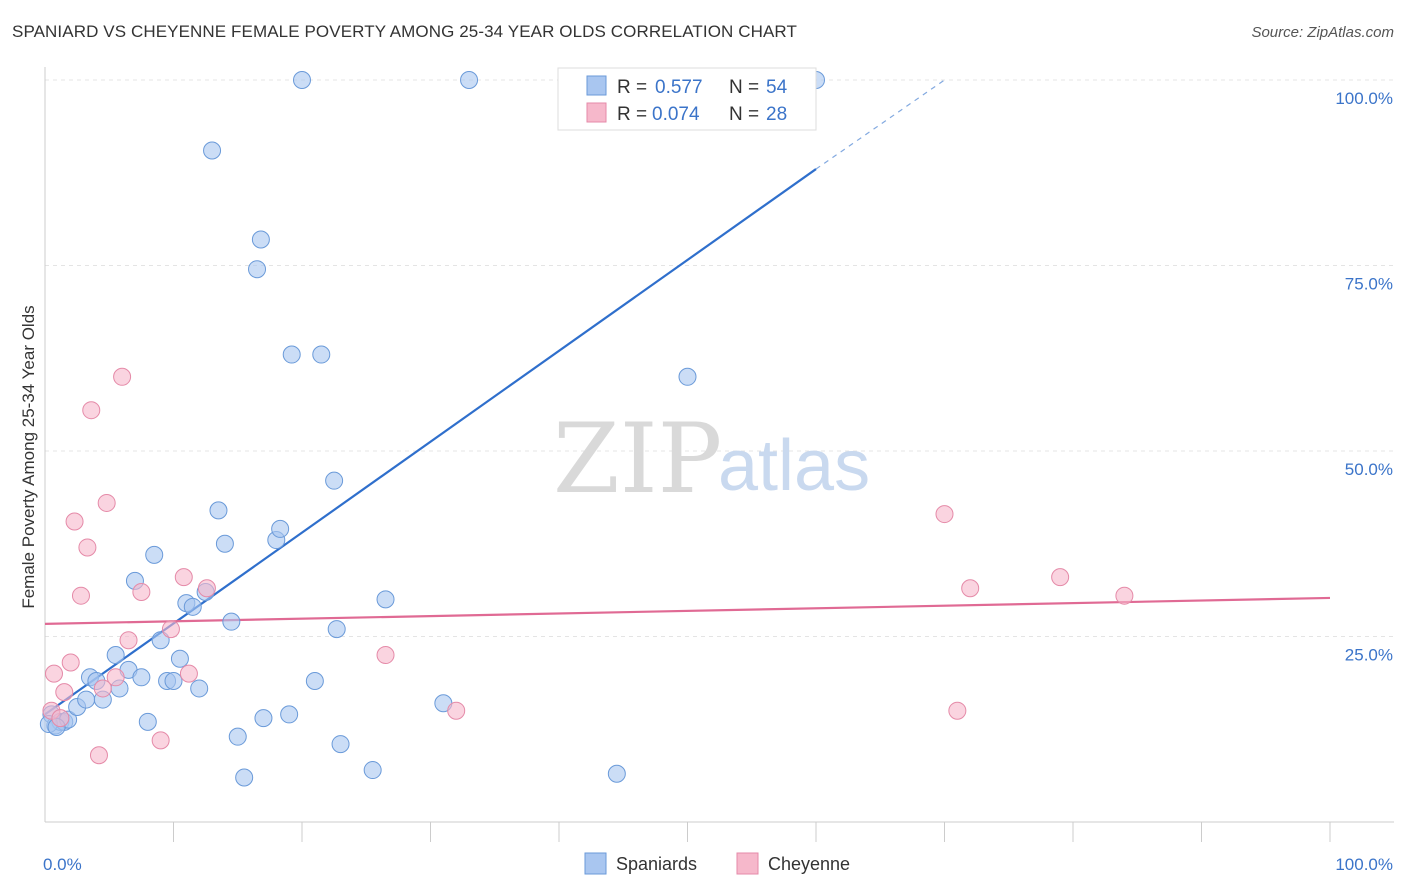 The height and width of the screenshot is (892, 1406). Describe the element at coordinates (632, 87) in the screenshot. I see `legend-r-label-1: R =` at that location.